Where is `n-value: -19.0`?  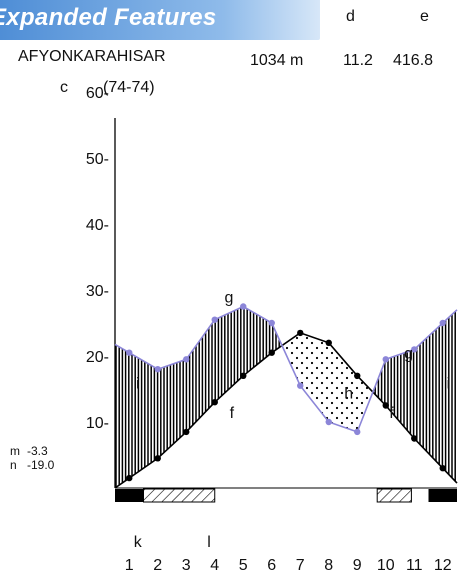 n-value: -19.0 is located at coordinates (41, 465).